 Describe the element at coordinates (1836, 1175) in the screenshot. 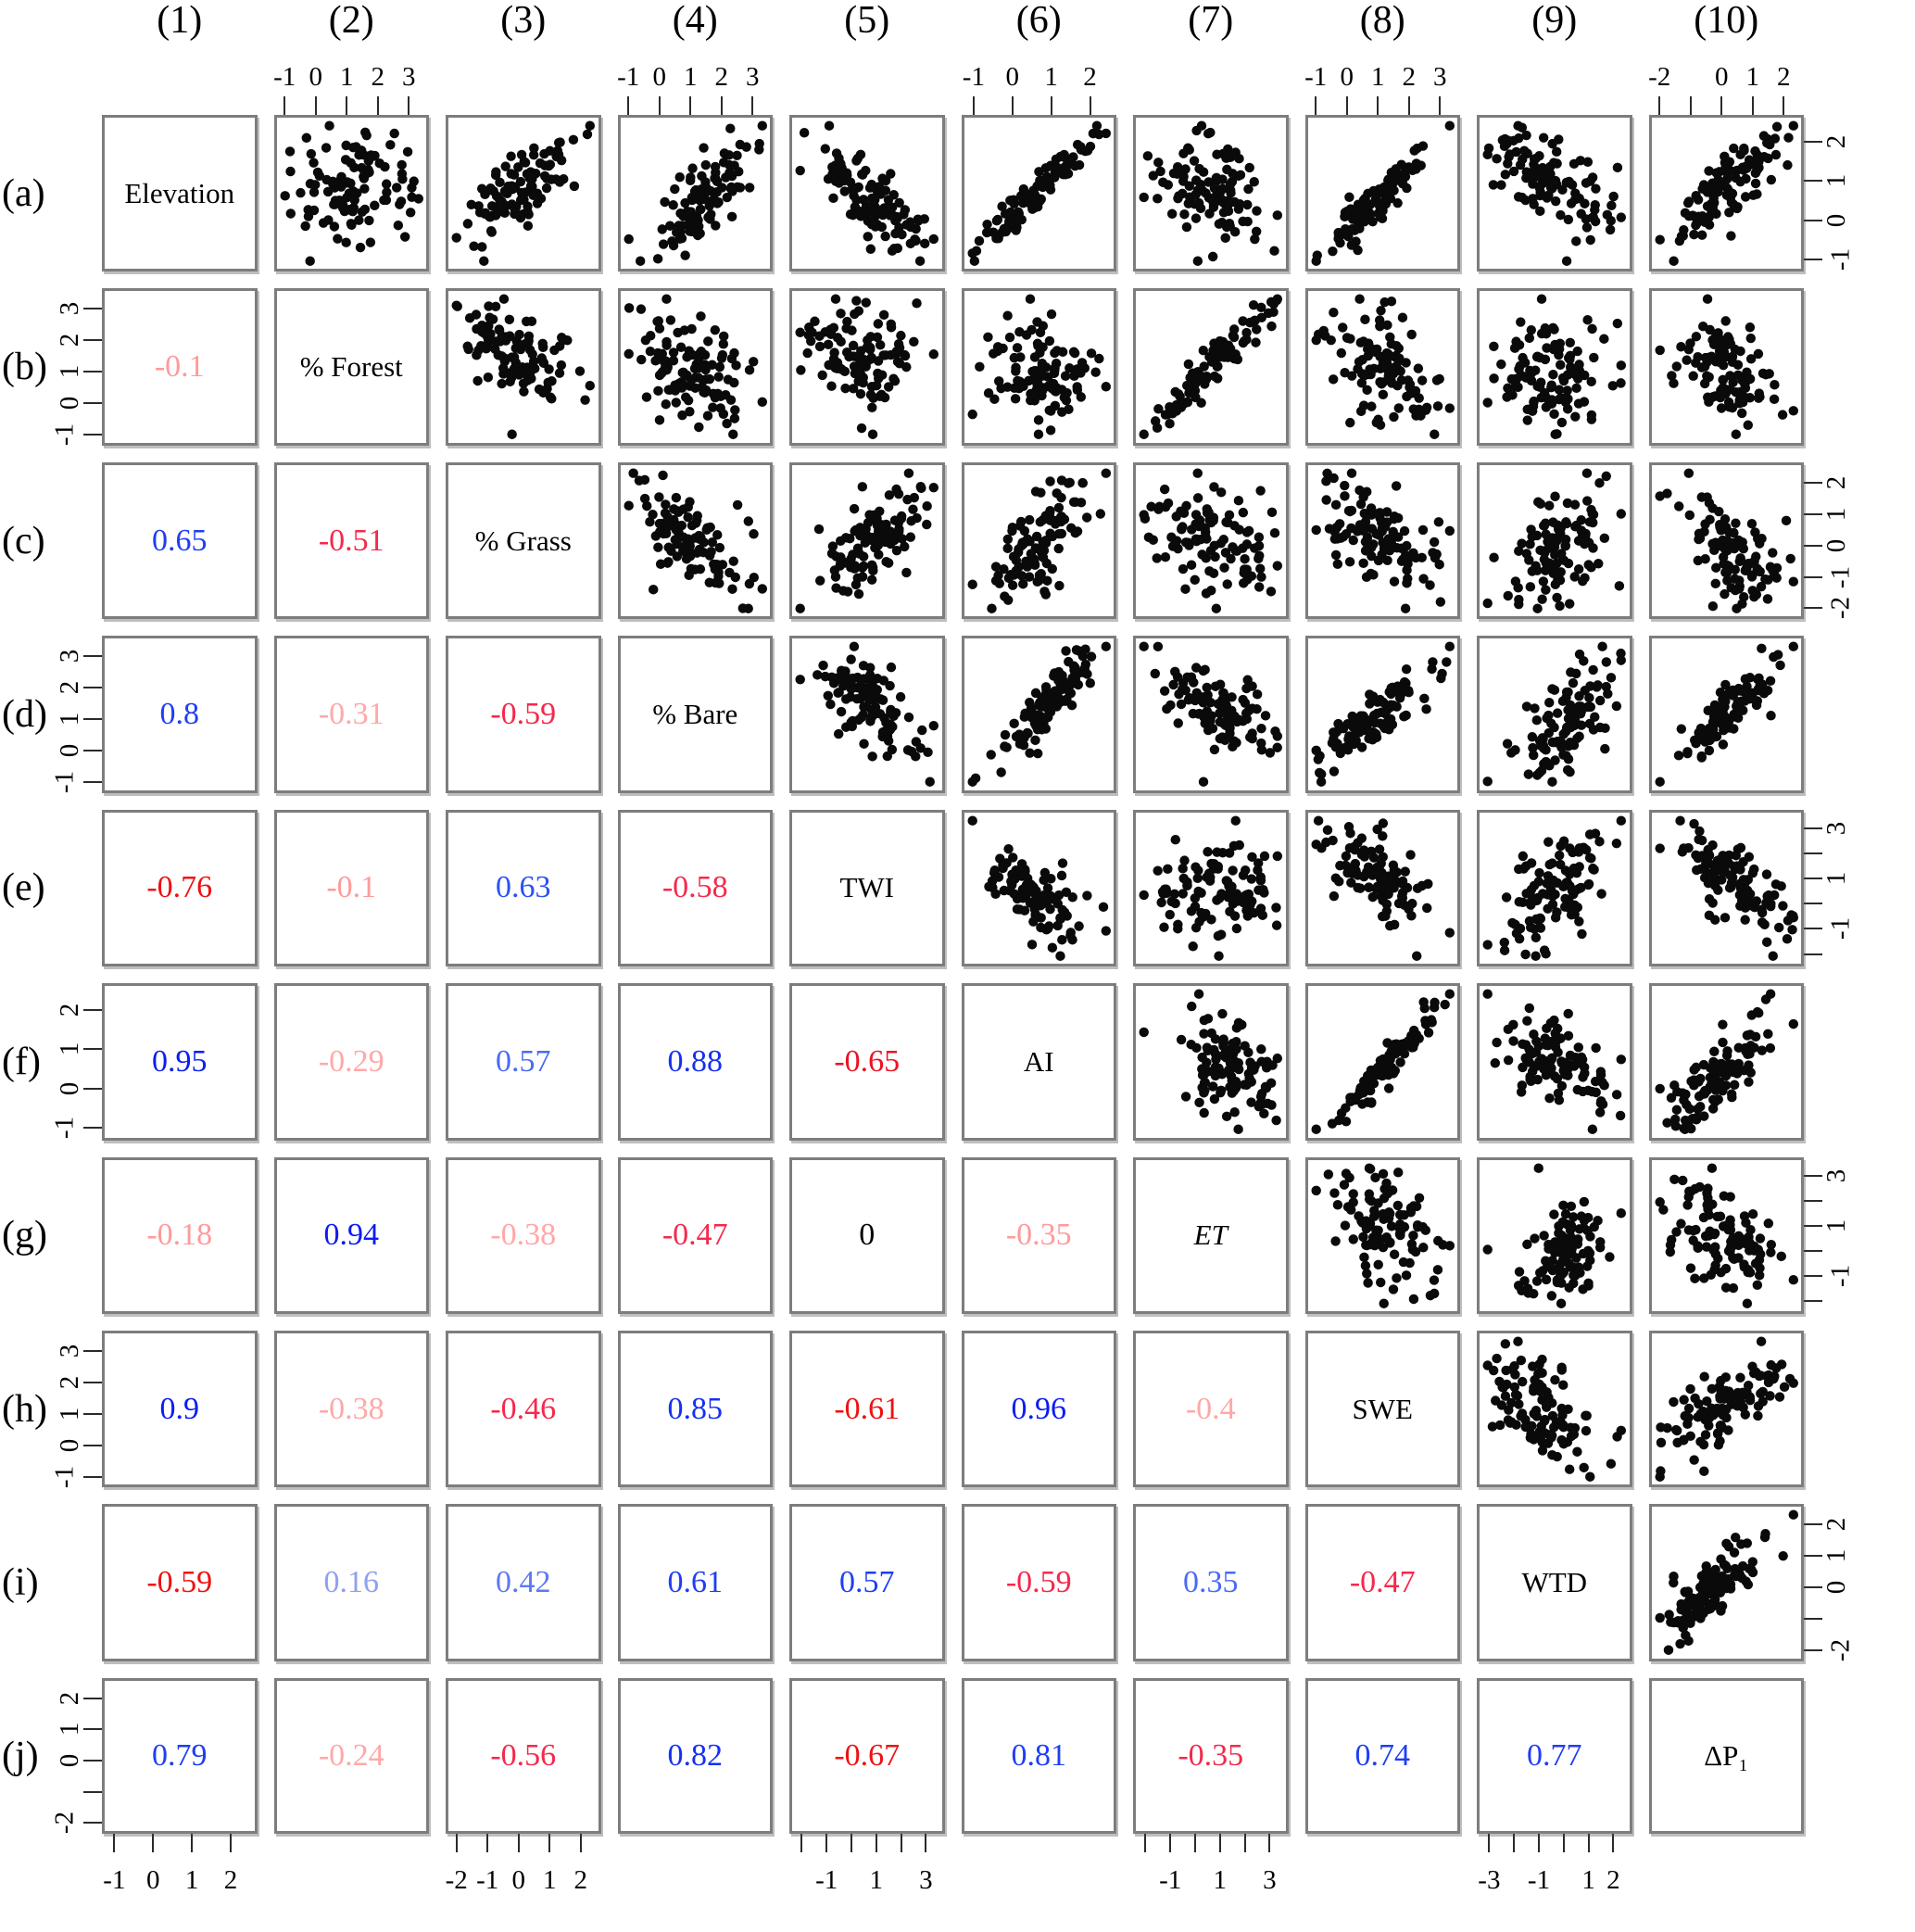

I see `axis-tick-label: 3` at that location.